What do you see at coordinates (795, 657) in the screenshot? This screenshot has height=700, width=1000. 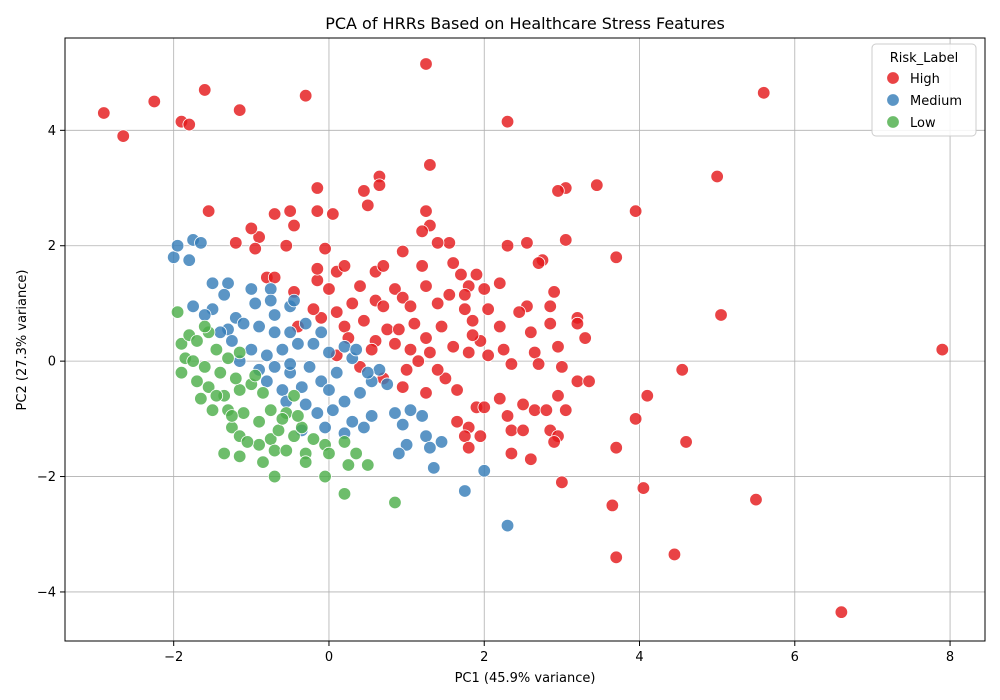 I see `x-tick-label: 6` at bounding box center [795, 657].